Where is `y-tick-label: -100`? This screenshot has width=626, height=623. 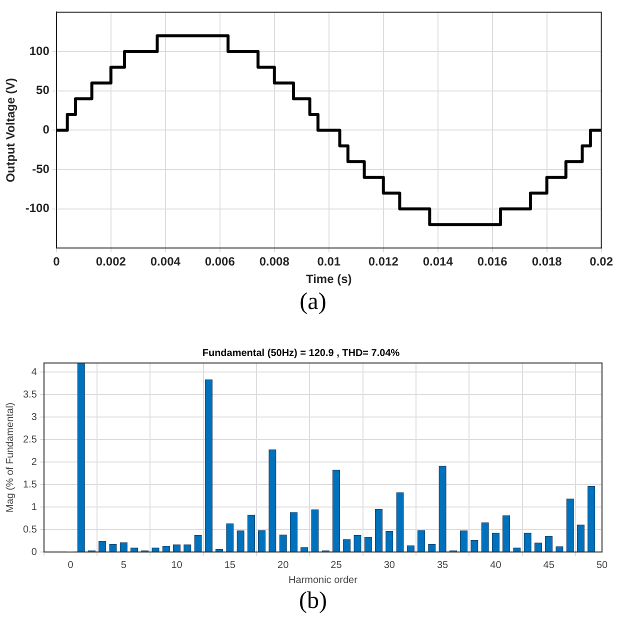 y-tick-label: -100 is located at coordinates (37, 208).